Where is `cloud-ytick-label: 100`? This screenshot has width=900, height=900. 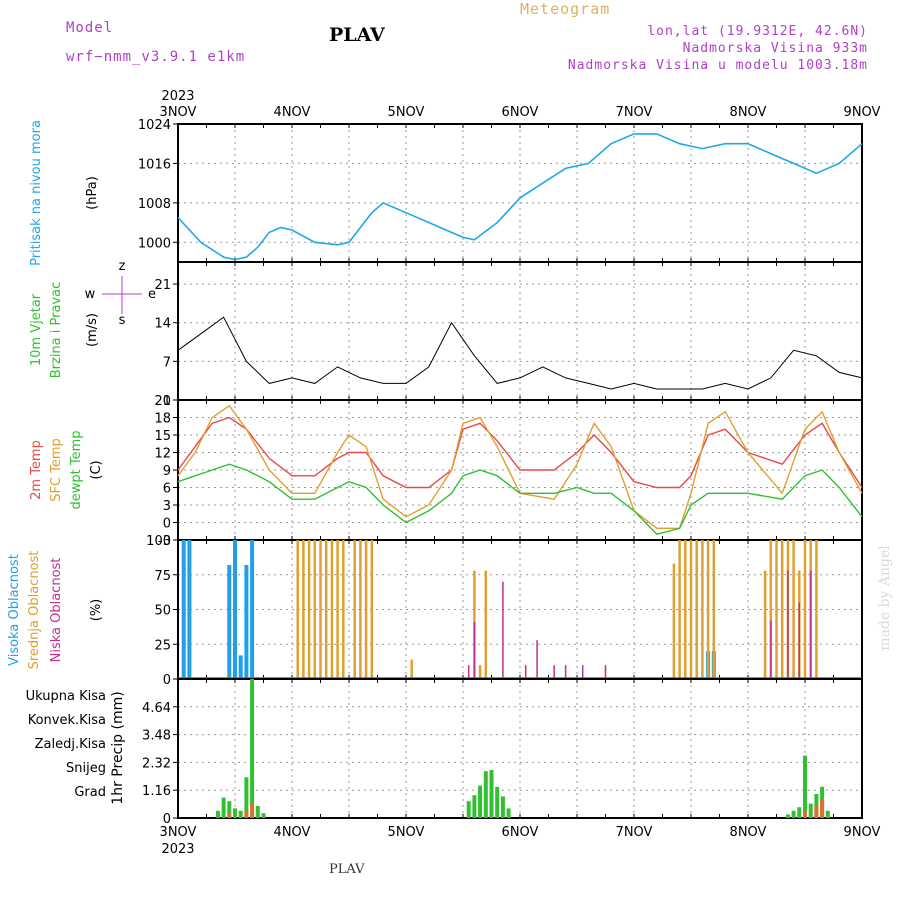 cloud-ytick-label: 100 is located at coordinates (158, 541).